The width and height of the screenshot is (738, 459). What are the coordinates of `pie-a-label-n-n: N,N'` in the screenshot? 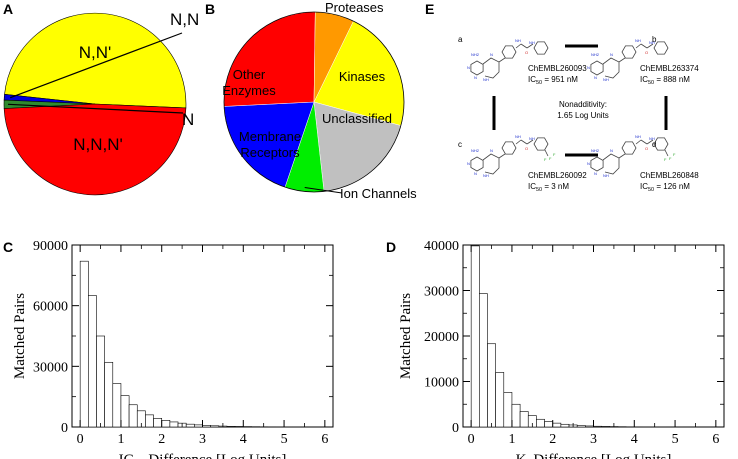 It's located at (95, 52).